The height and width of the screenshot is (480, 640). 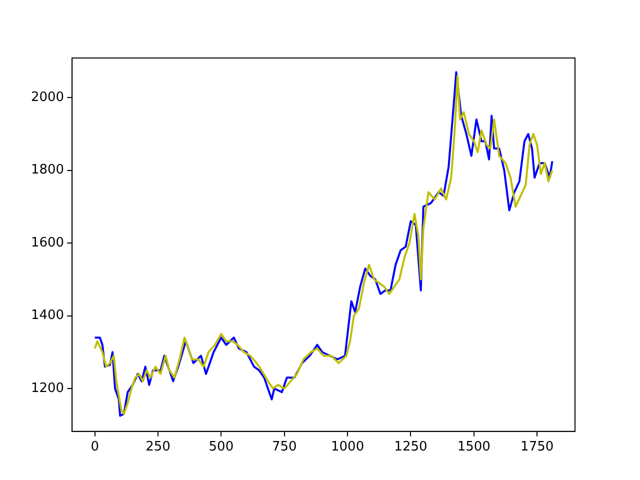 I want to click on x-tick-label: 750, so click(x=284, y=447).